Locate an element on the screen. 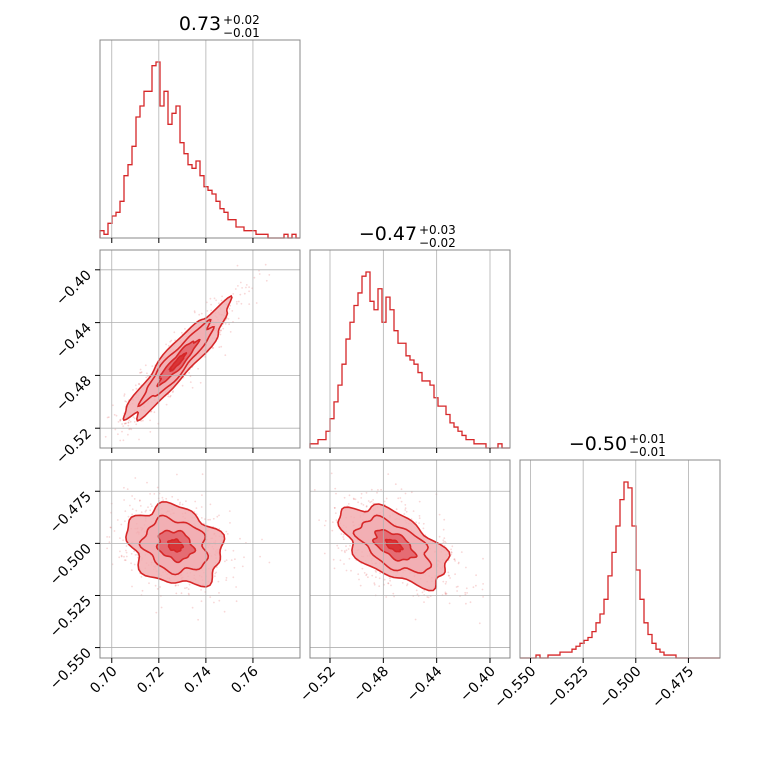 This screenshot has width=760, height=764. ytick-label-row2-2: −0.48 is located at coordinates (74, 394).